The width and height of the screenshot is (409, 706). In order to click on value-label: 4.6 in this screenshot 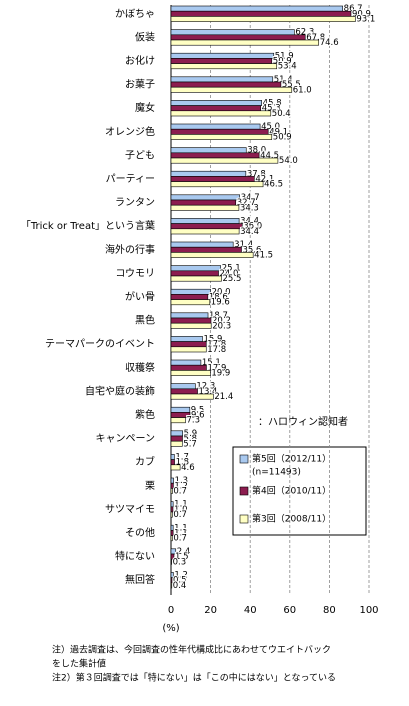, I will do `click(188, 468)`.